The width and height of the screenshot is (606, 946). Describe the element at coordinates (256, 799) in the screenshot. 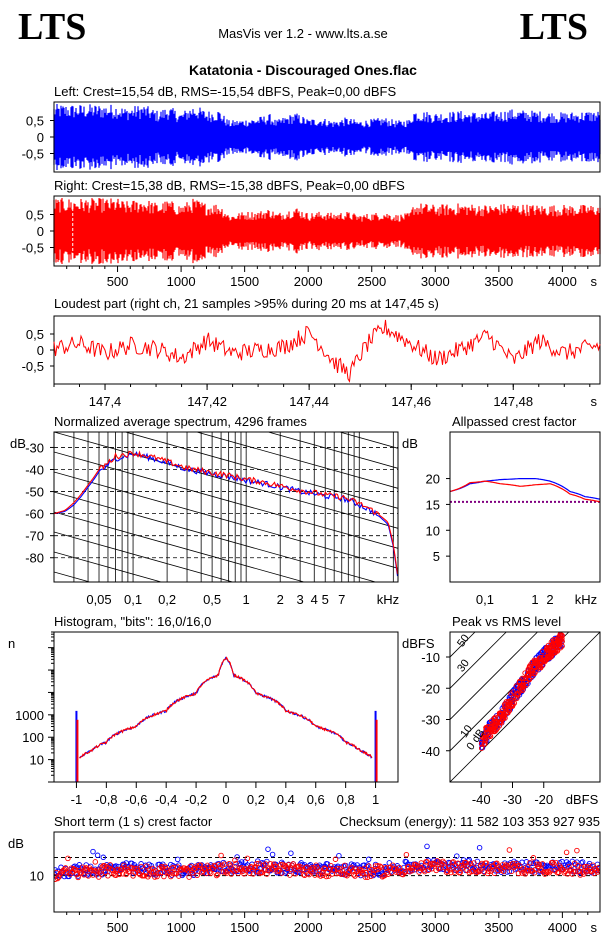

I see `histogram-xtick-6: 0,2` at that location.